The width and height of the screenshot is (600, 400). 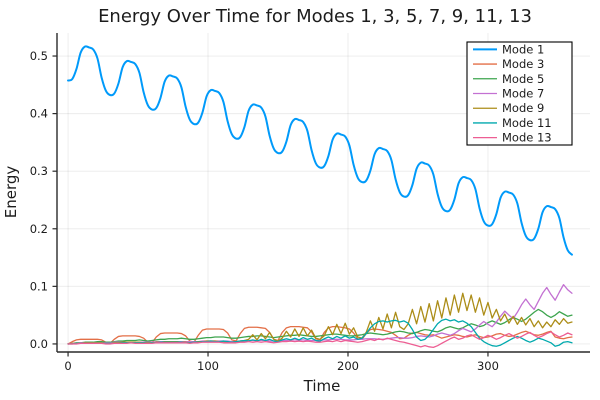 I want to click on x-tick-label-2: 200, so click(x=348, y=366).